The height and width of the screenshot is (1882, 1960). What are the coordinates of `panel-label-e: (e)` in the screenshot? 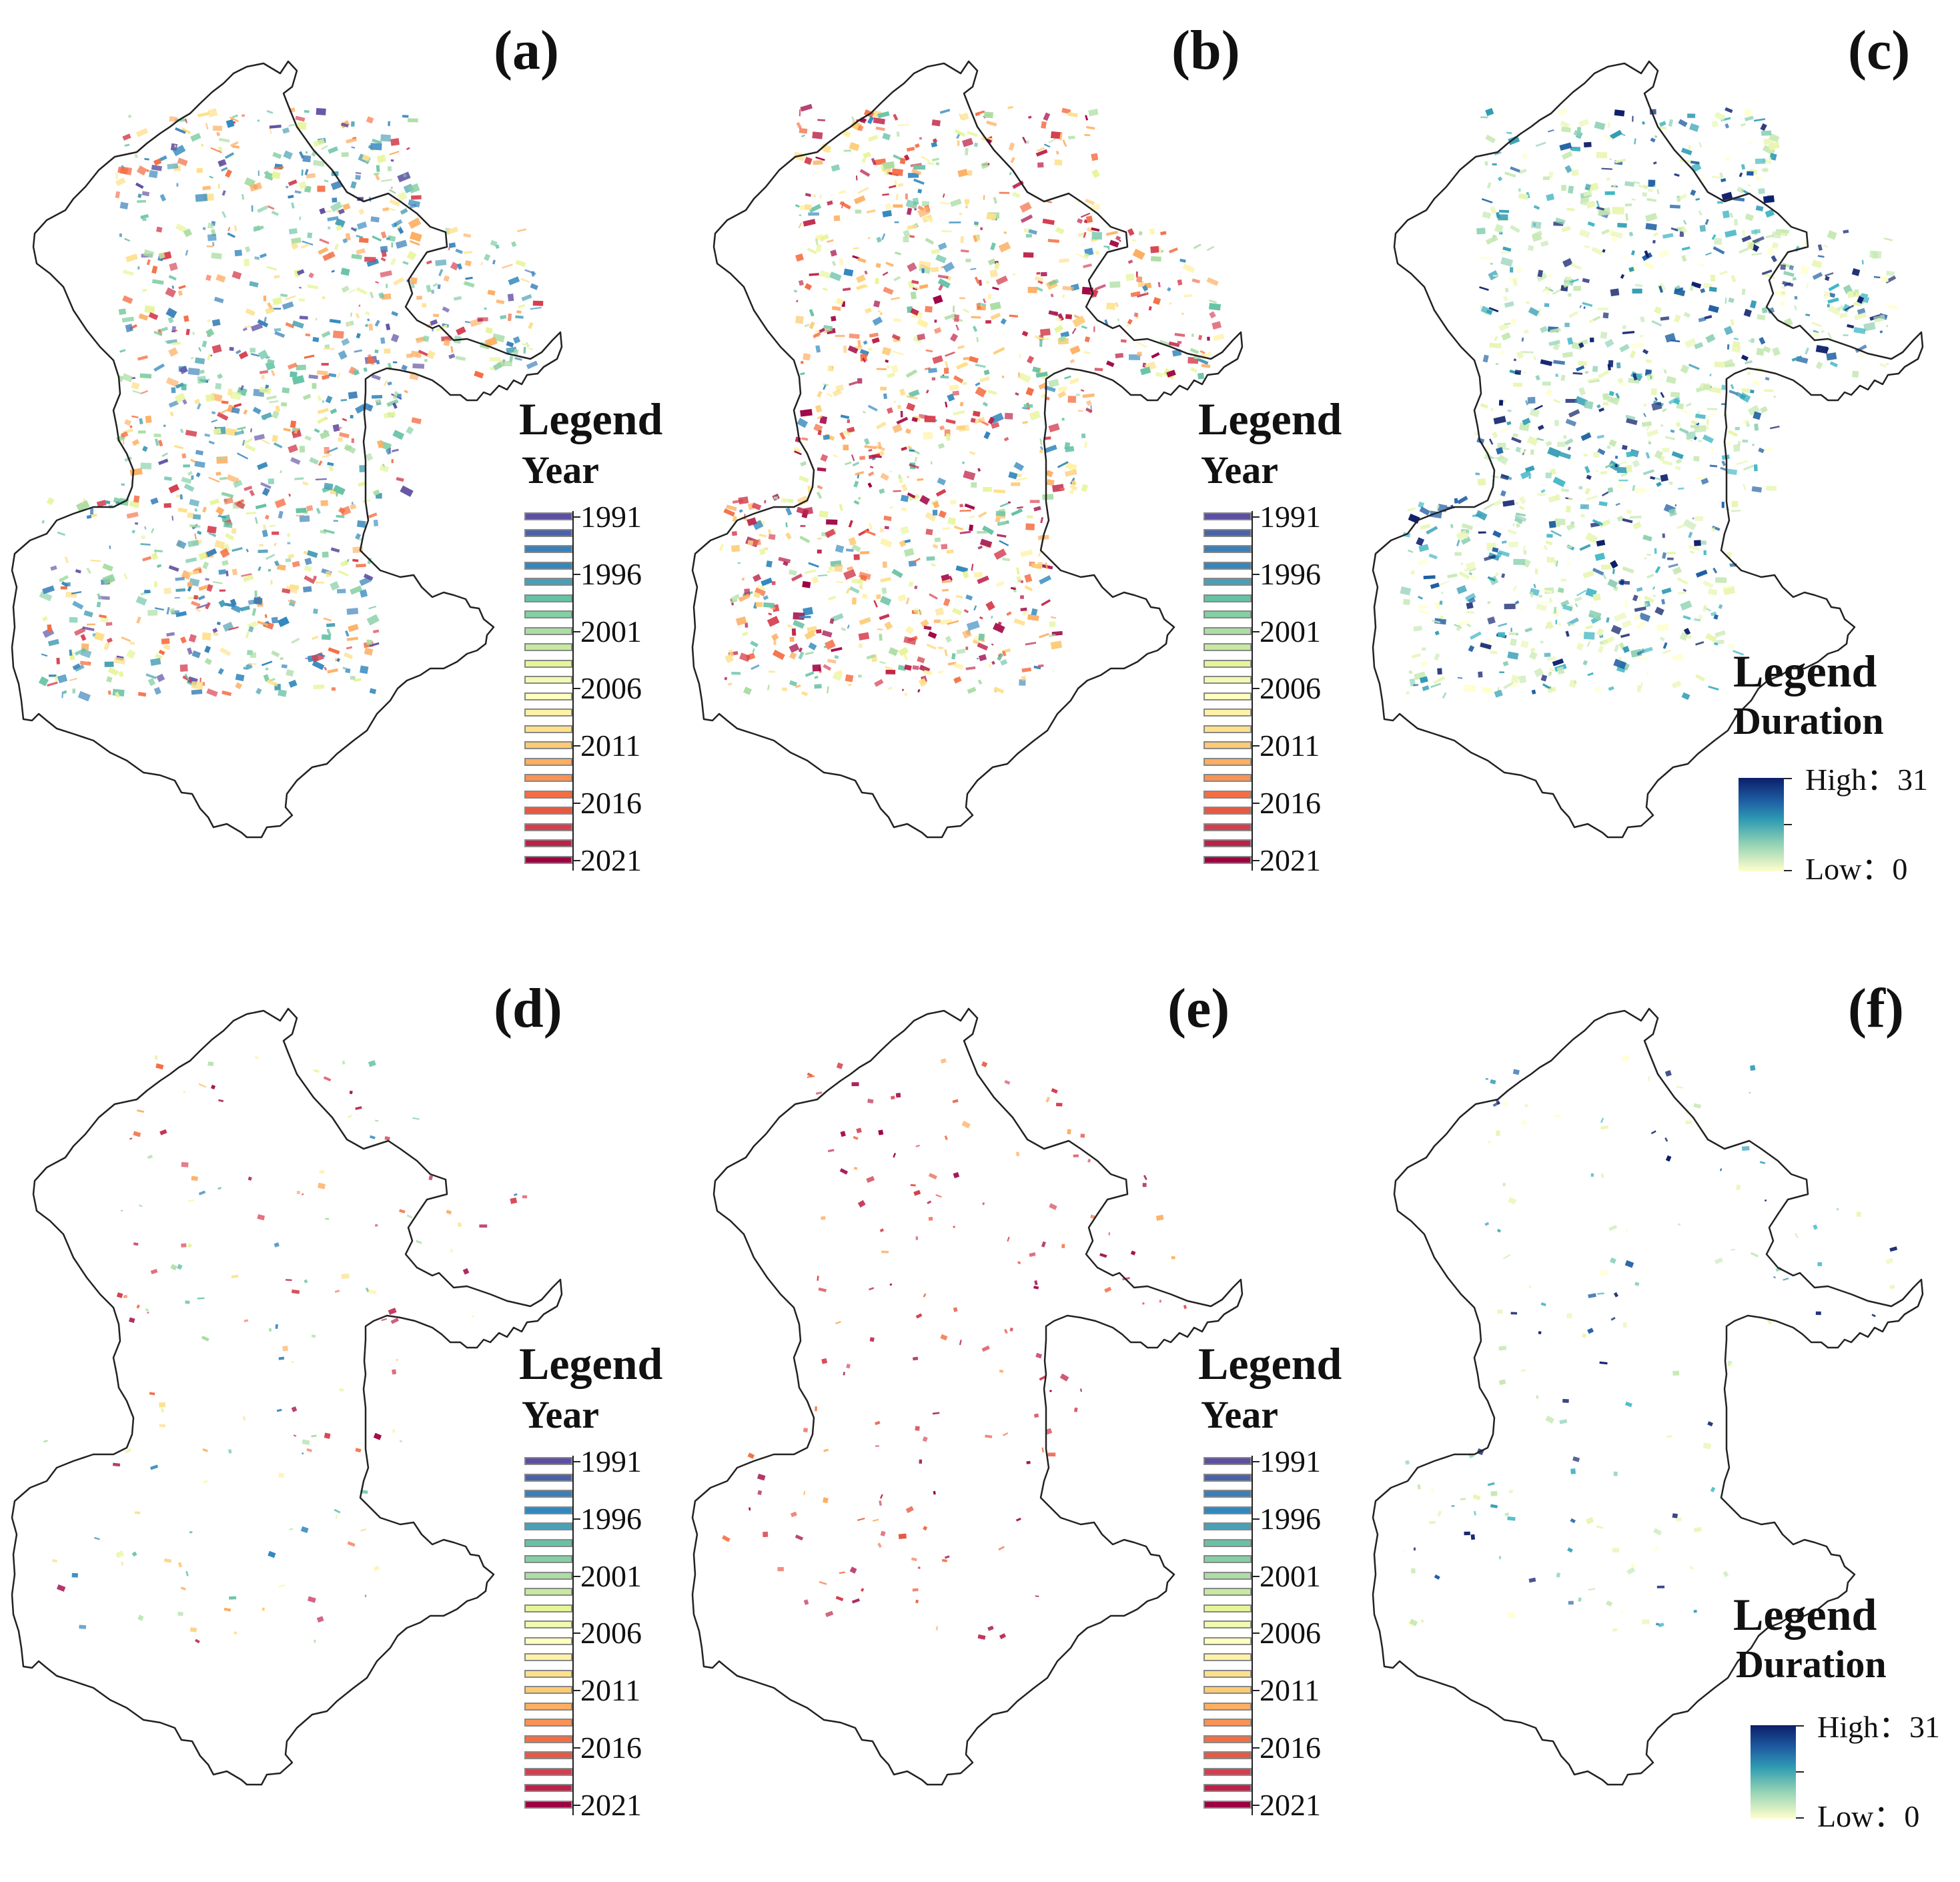 It's located at (1199, 1008).